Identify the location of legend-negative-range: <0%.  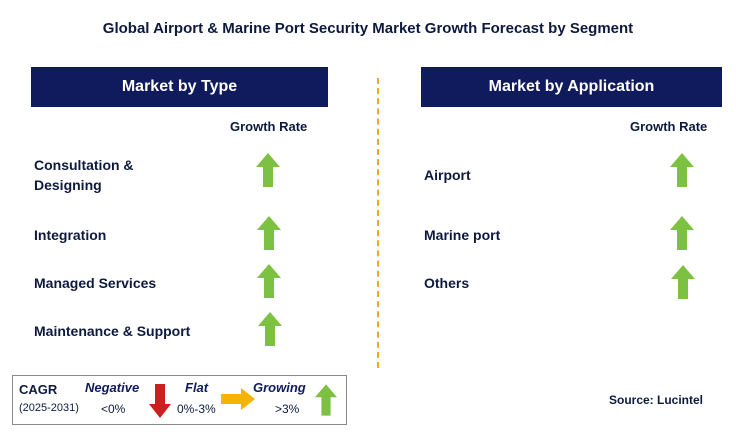
(113, 409).